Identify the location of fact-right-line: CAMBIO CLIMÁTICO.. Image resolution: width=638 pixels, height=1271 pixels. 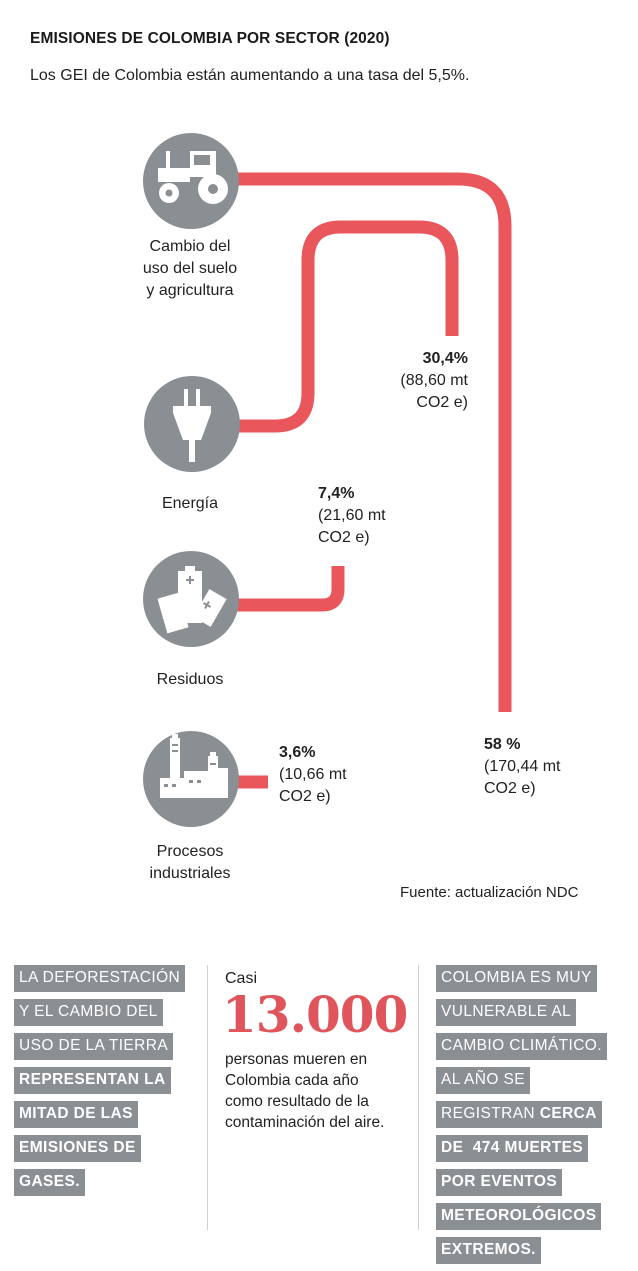
(521, 1046).